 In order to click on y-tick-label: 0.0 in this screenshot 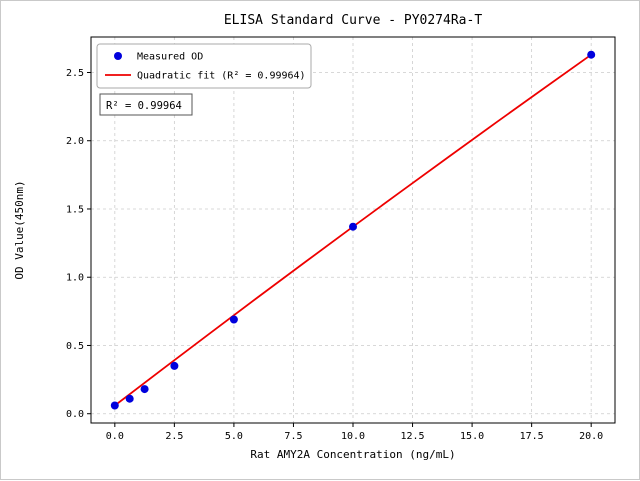, I will do `click(75, 414)`.